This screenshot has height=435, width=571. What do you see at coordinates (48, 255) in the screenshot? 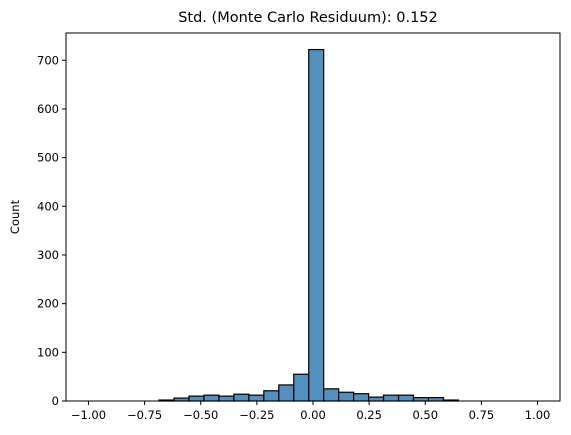
I see `y-tick-label: 300` at bounding box center [48, 255].